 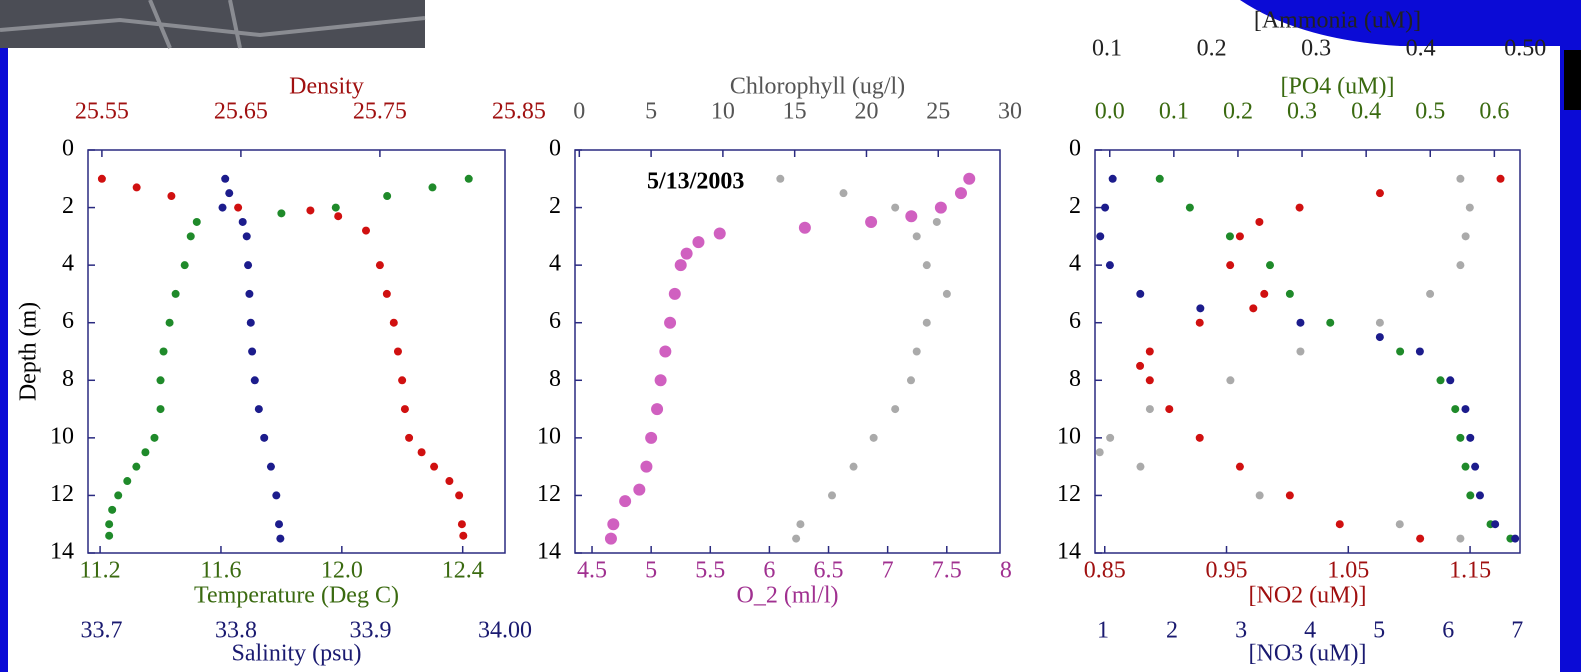 I want to click on x-tick-label: 10, so click(x=723, y=112).